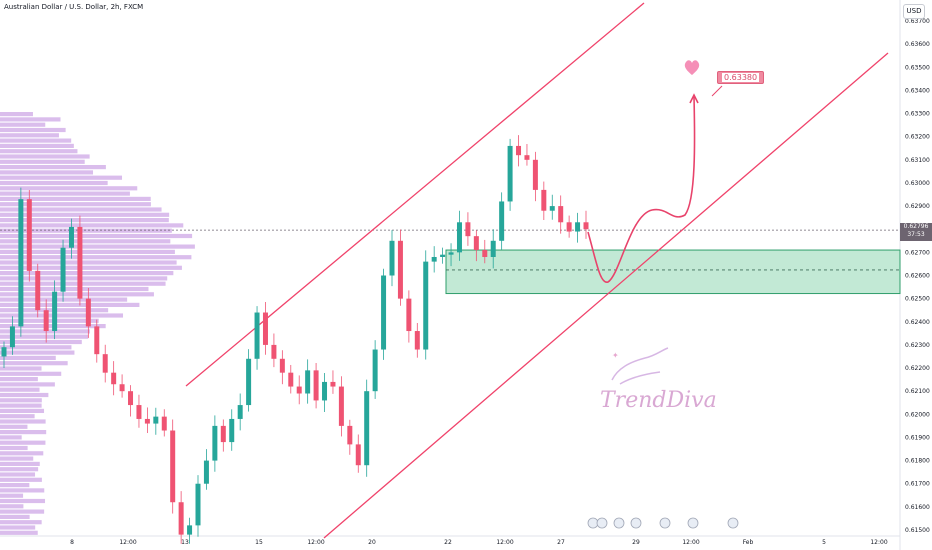 The width and height of the screenshot is (932, 550). Describe the element at coordinates (185, 542) in the screenshot. I see `time-tick-label: 13` at that location.